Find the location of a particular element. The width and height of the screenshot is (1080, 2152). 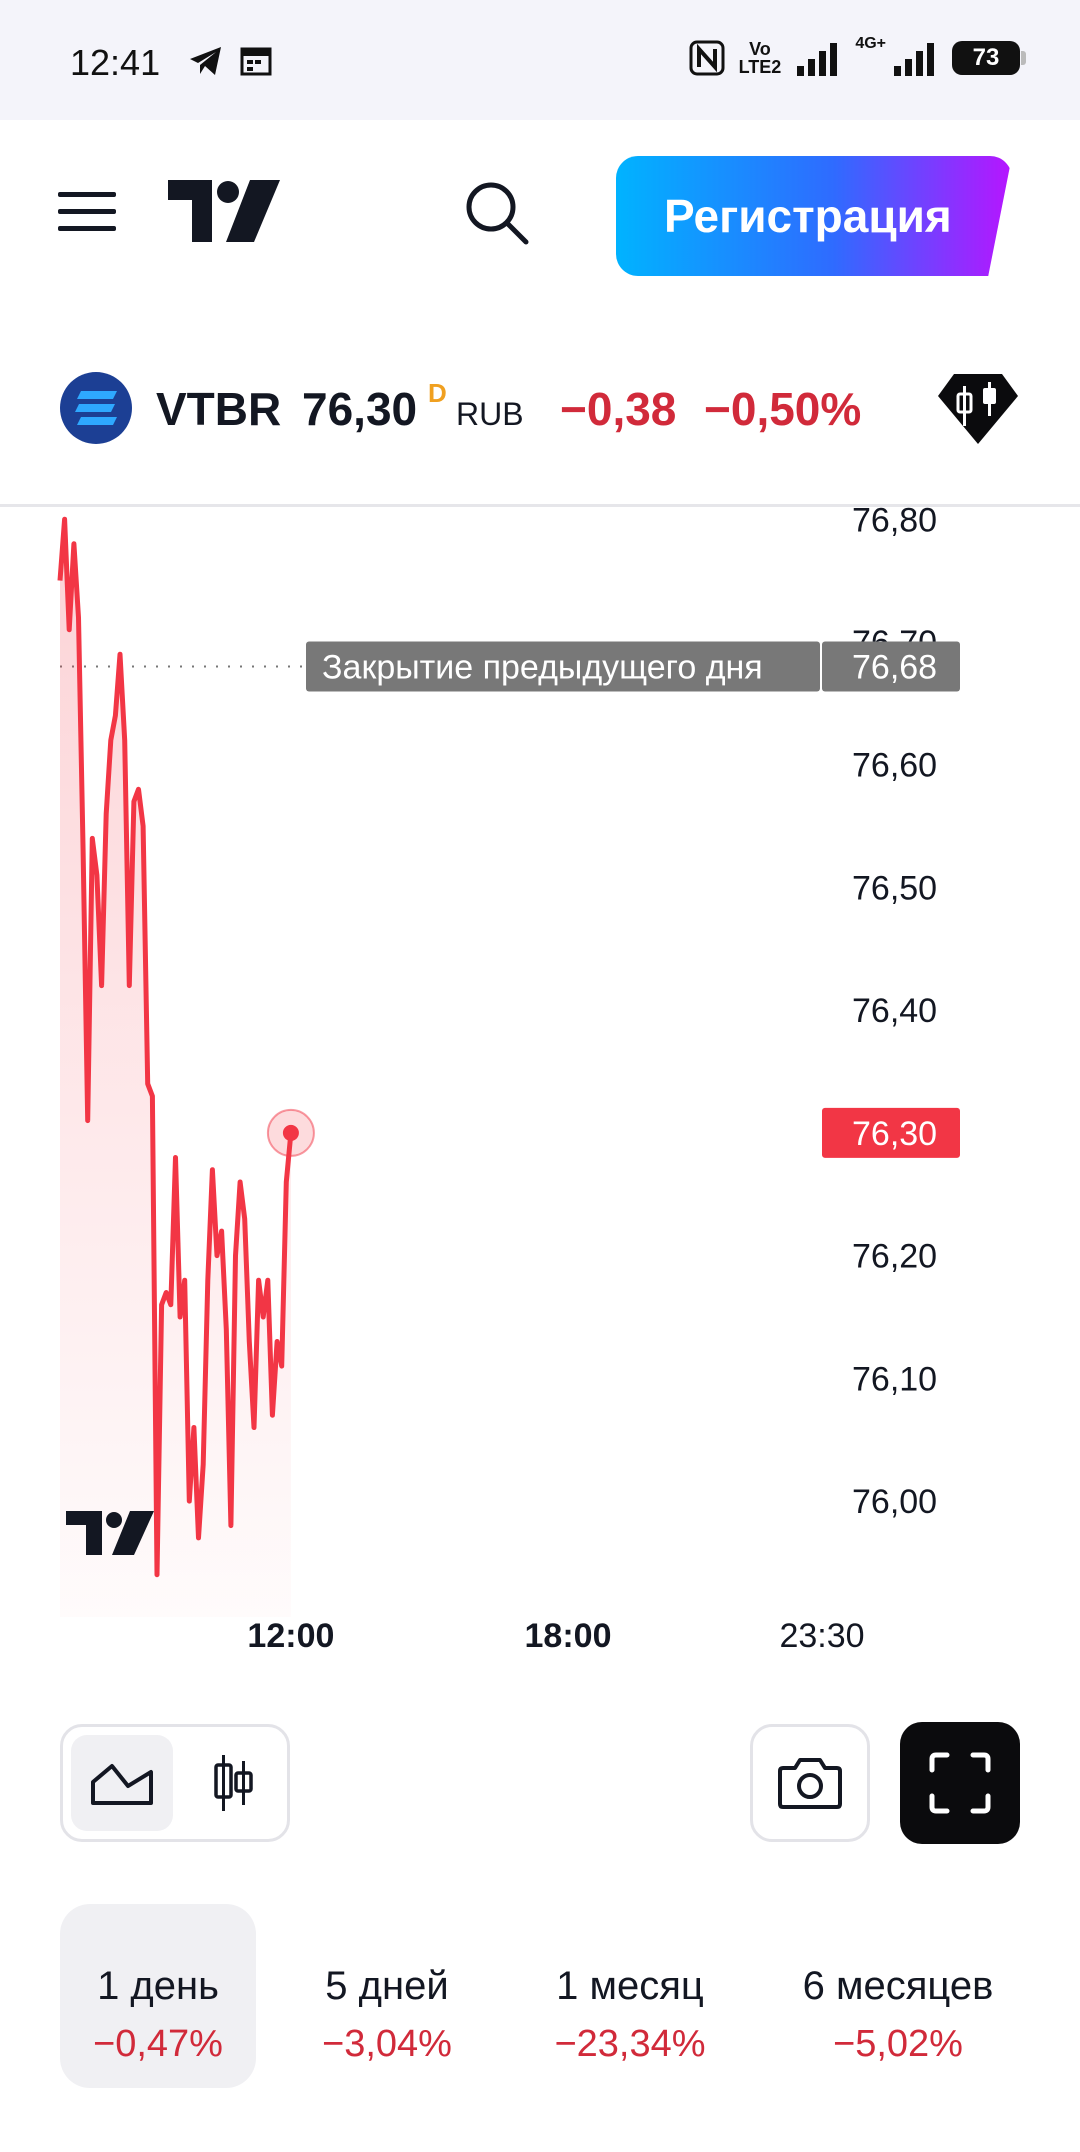

period-1-month: 1 месяц −23,34% is located at coordinates (630, 1996).